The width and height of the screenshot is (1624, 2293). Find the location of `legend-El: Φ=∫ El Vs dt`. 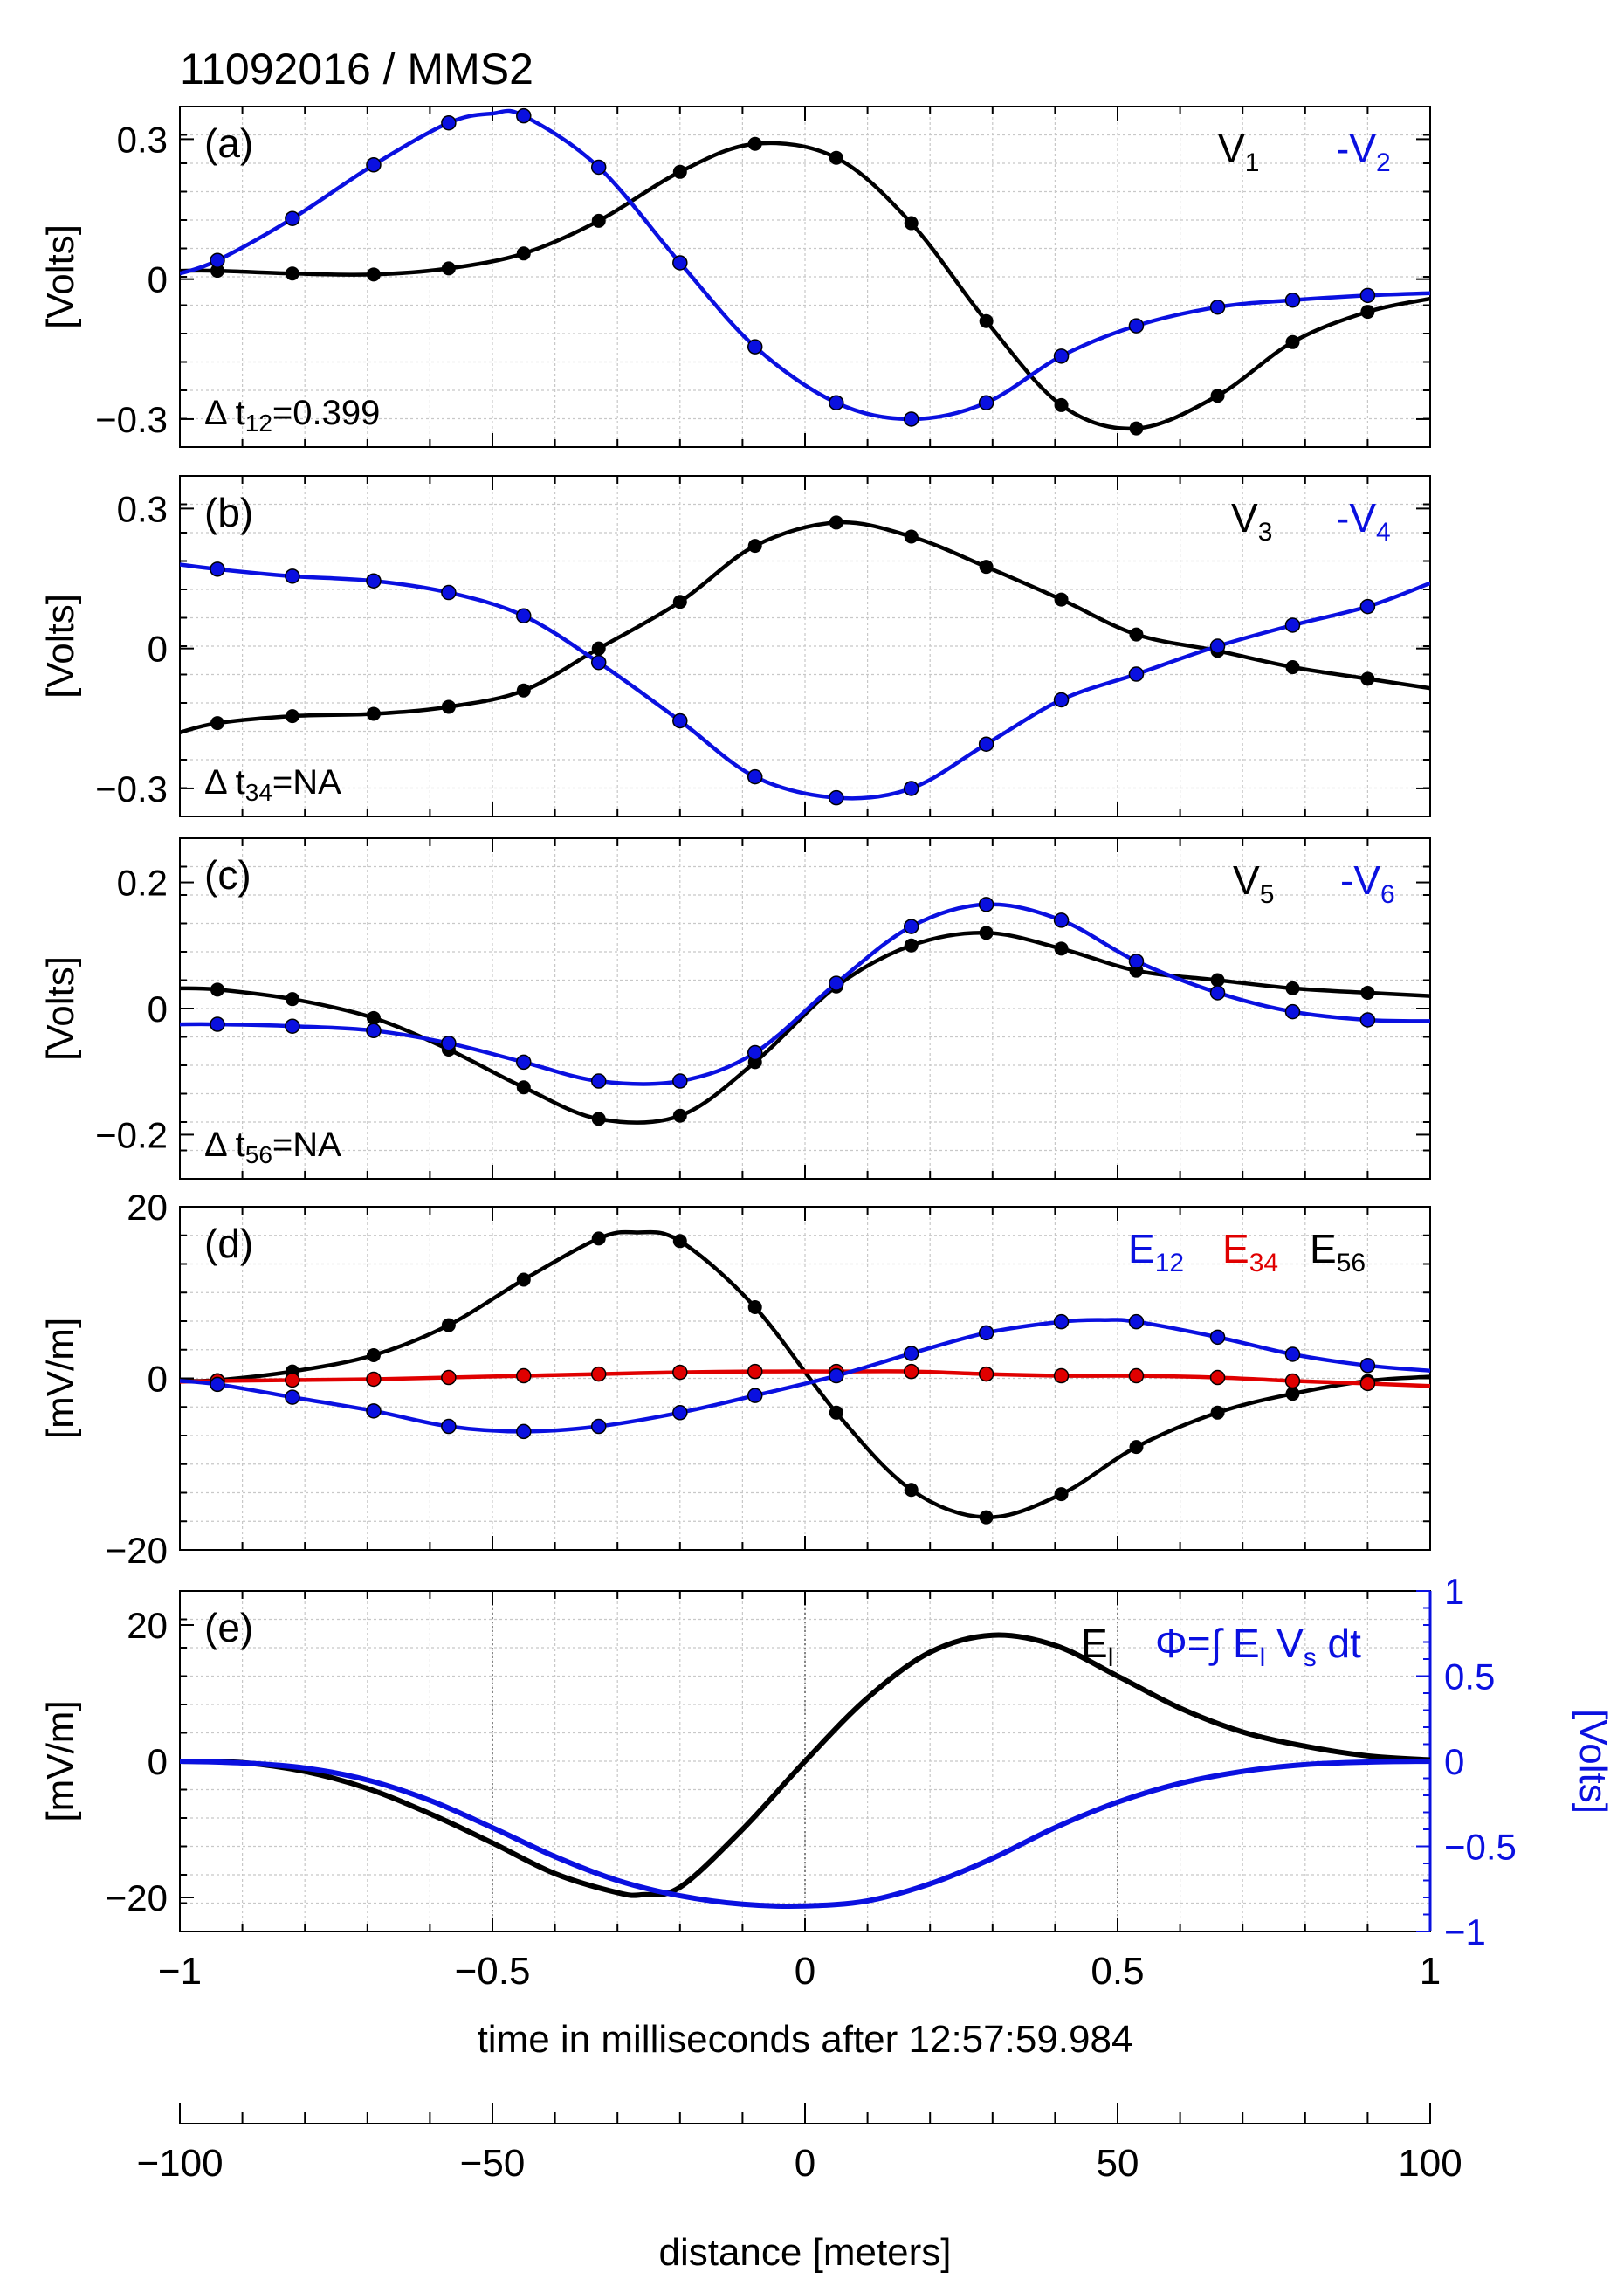

legend-El: Φ=∫ El Vs dt is located at coordinates (1258, 1646).